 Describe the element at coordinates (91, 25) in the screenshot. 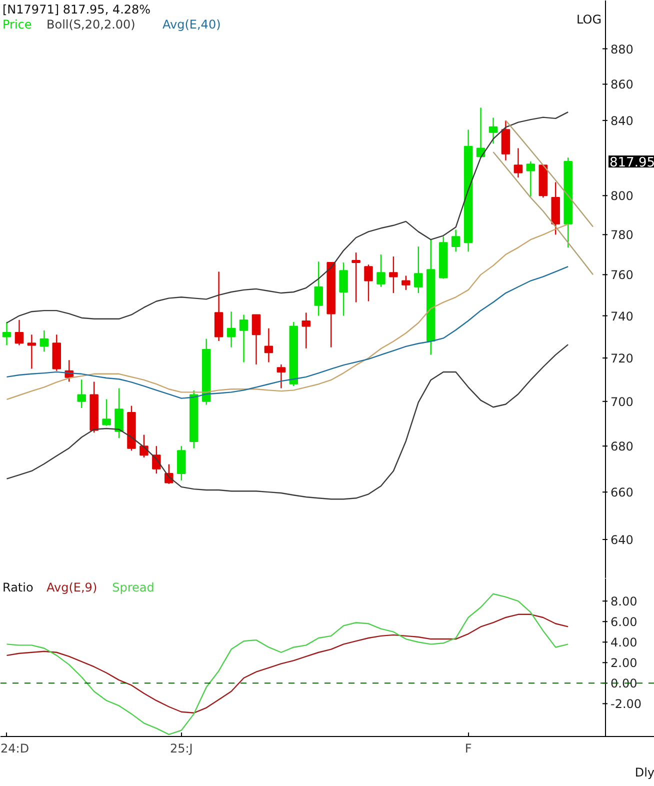

I see `text: Boll(S,20,2.00)` at that location.